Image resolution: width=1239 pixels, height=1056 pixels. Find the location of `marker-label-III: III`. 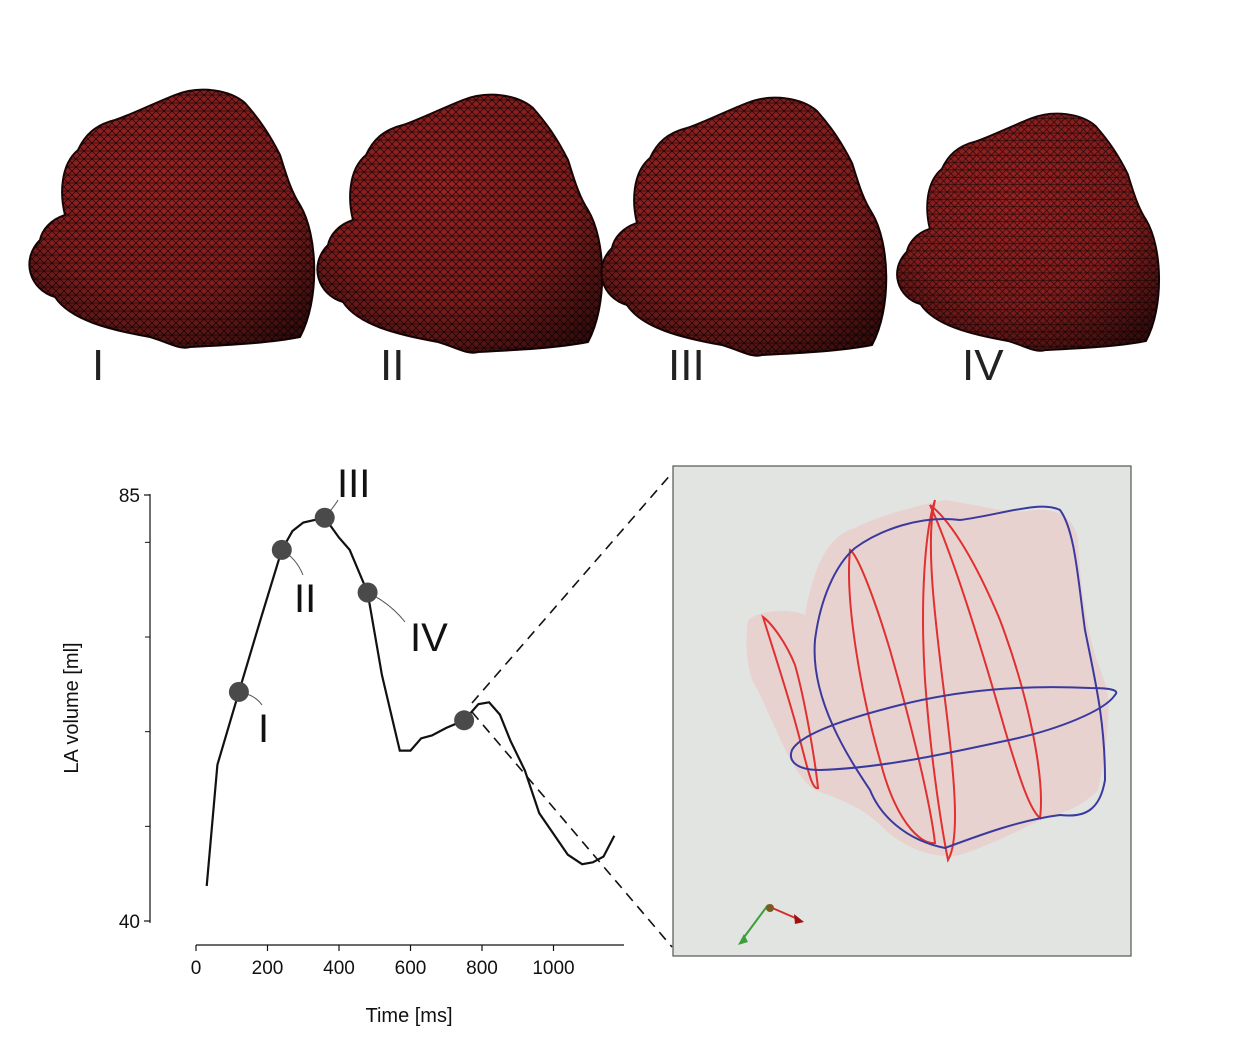

marker-label-III: III is located at coordinates (353, 484).